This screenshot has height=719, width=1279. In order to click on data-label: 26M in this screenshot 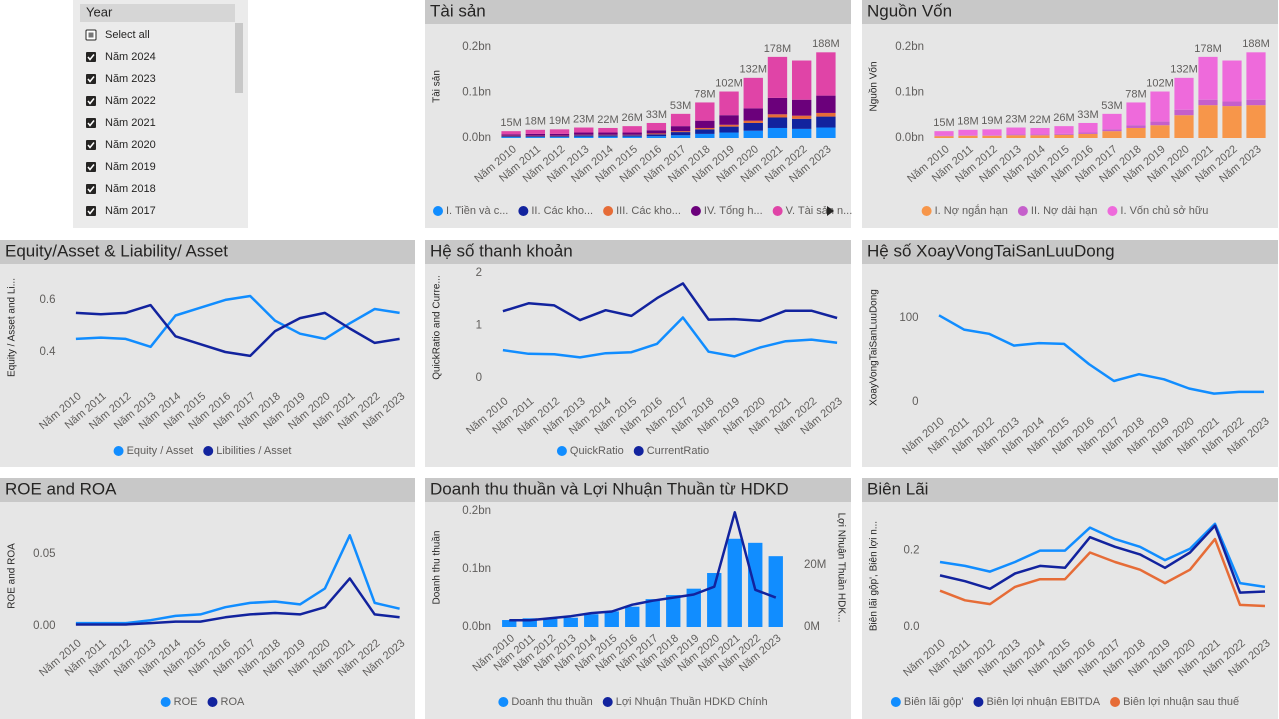, I will do `click(1063, 118)`.